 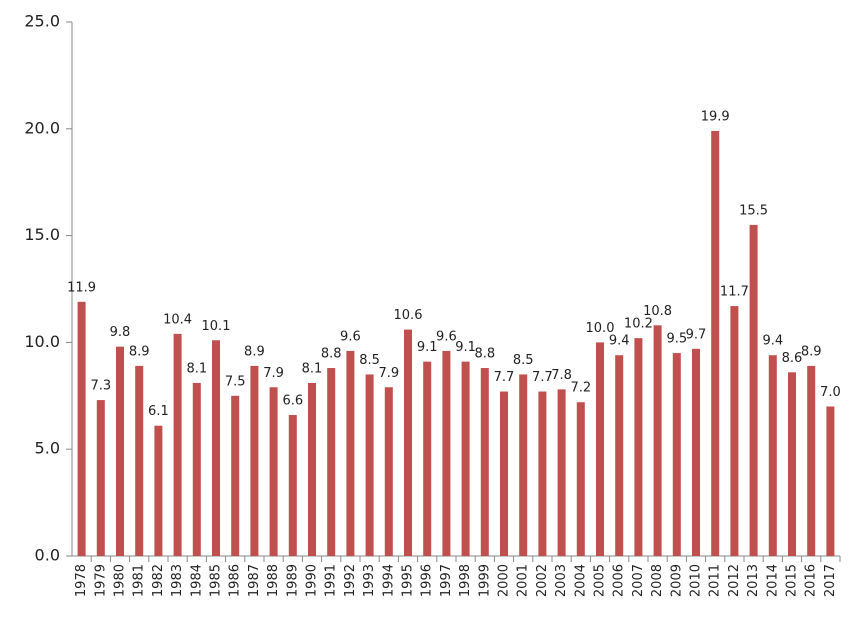 I want to click on x-tick-label: 1986, so click(x=235, y=580).